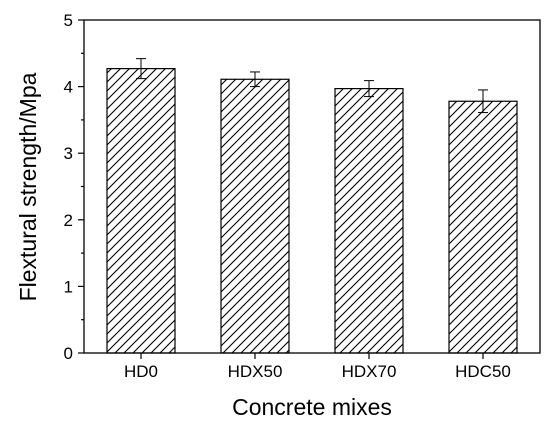 The width and height of the screenshot is (550, 426). What do you see at coordinates (312, 407) in the screenshot?
I see `x-axis-title: Concrete mixes` at bounding box center [312, 407].